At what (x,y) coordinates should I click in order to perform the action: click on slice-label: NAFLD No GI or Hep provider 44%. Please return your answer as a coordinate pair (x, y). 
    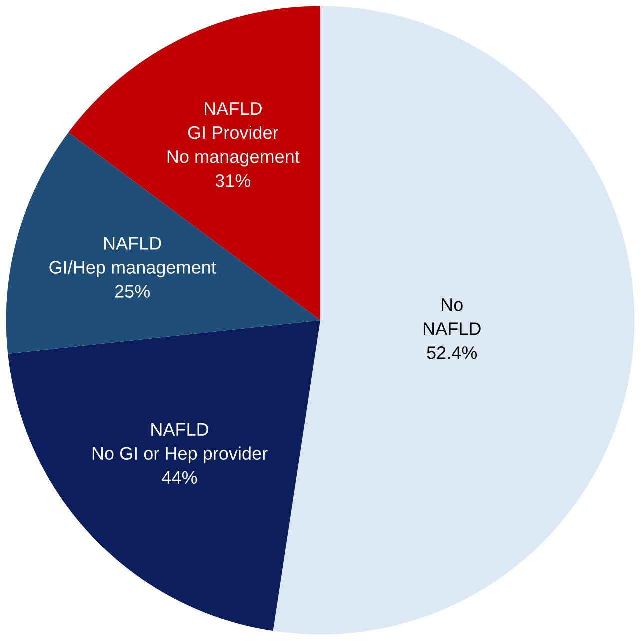
    Looking at the image, I should click on (180, 453).